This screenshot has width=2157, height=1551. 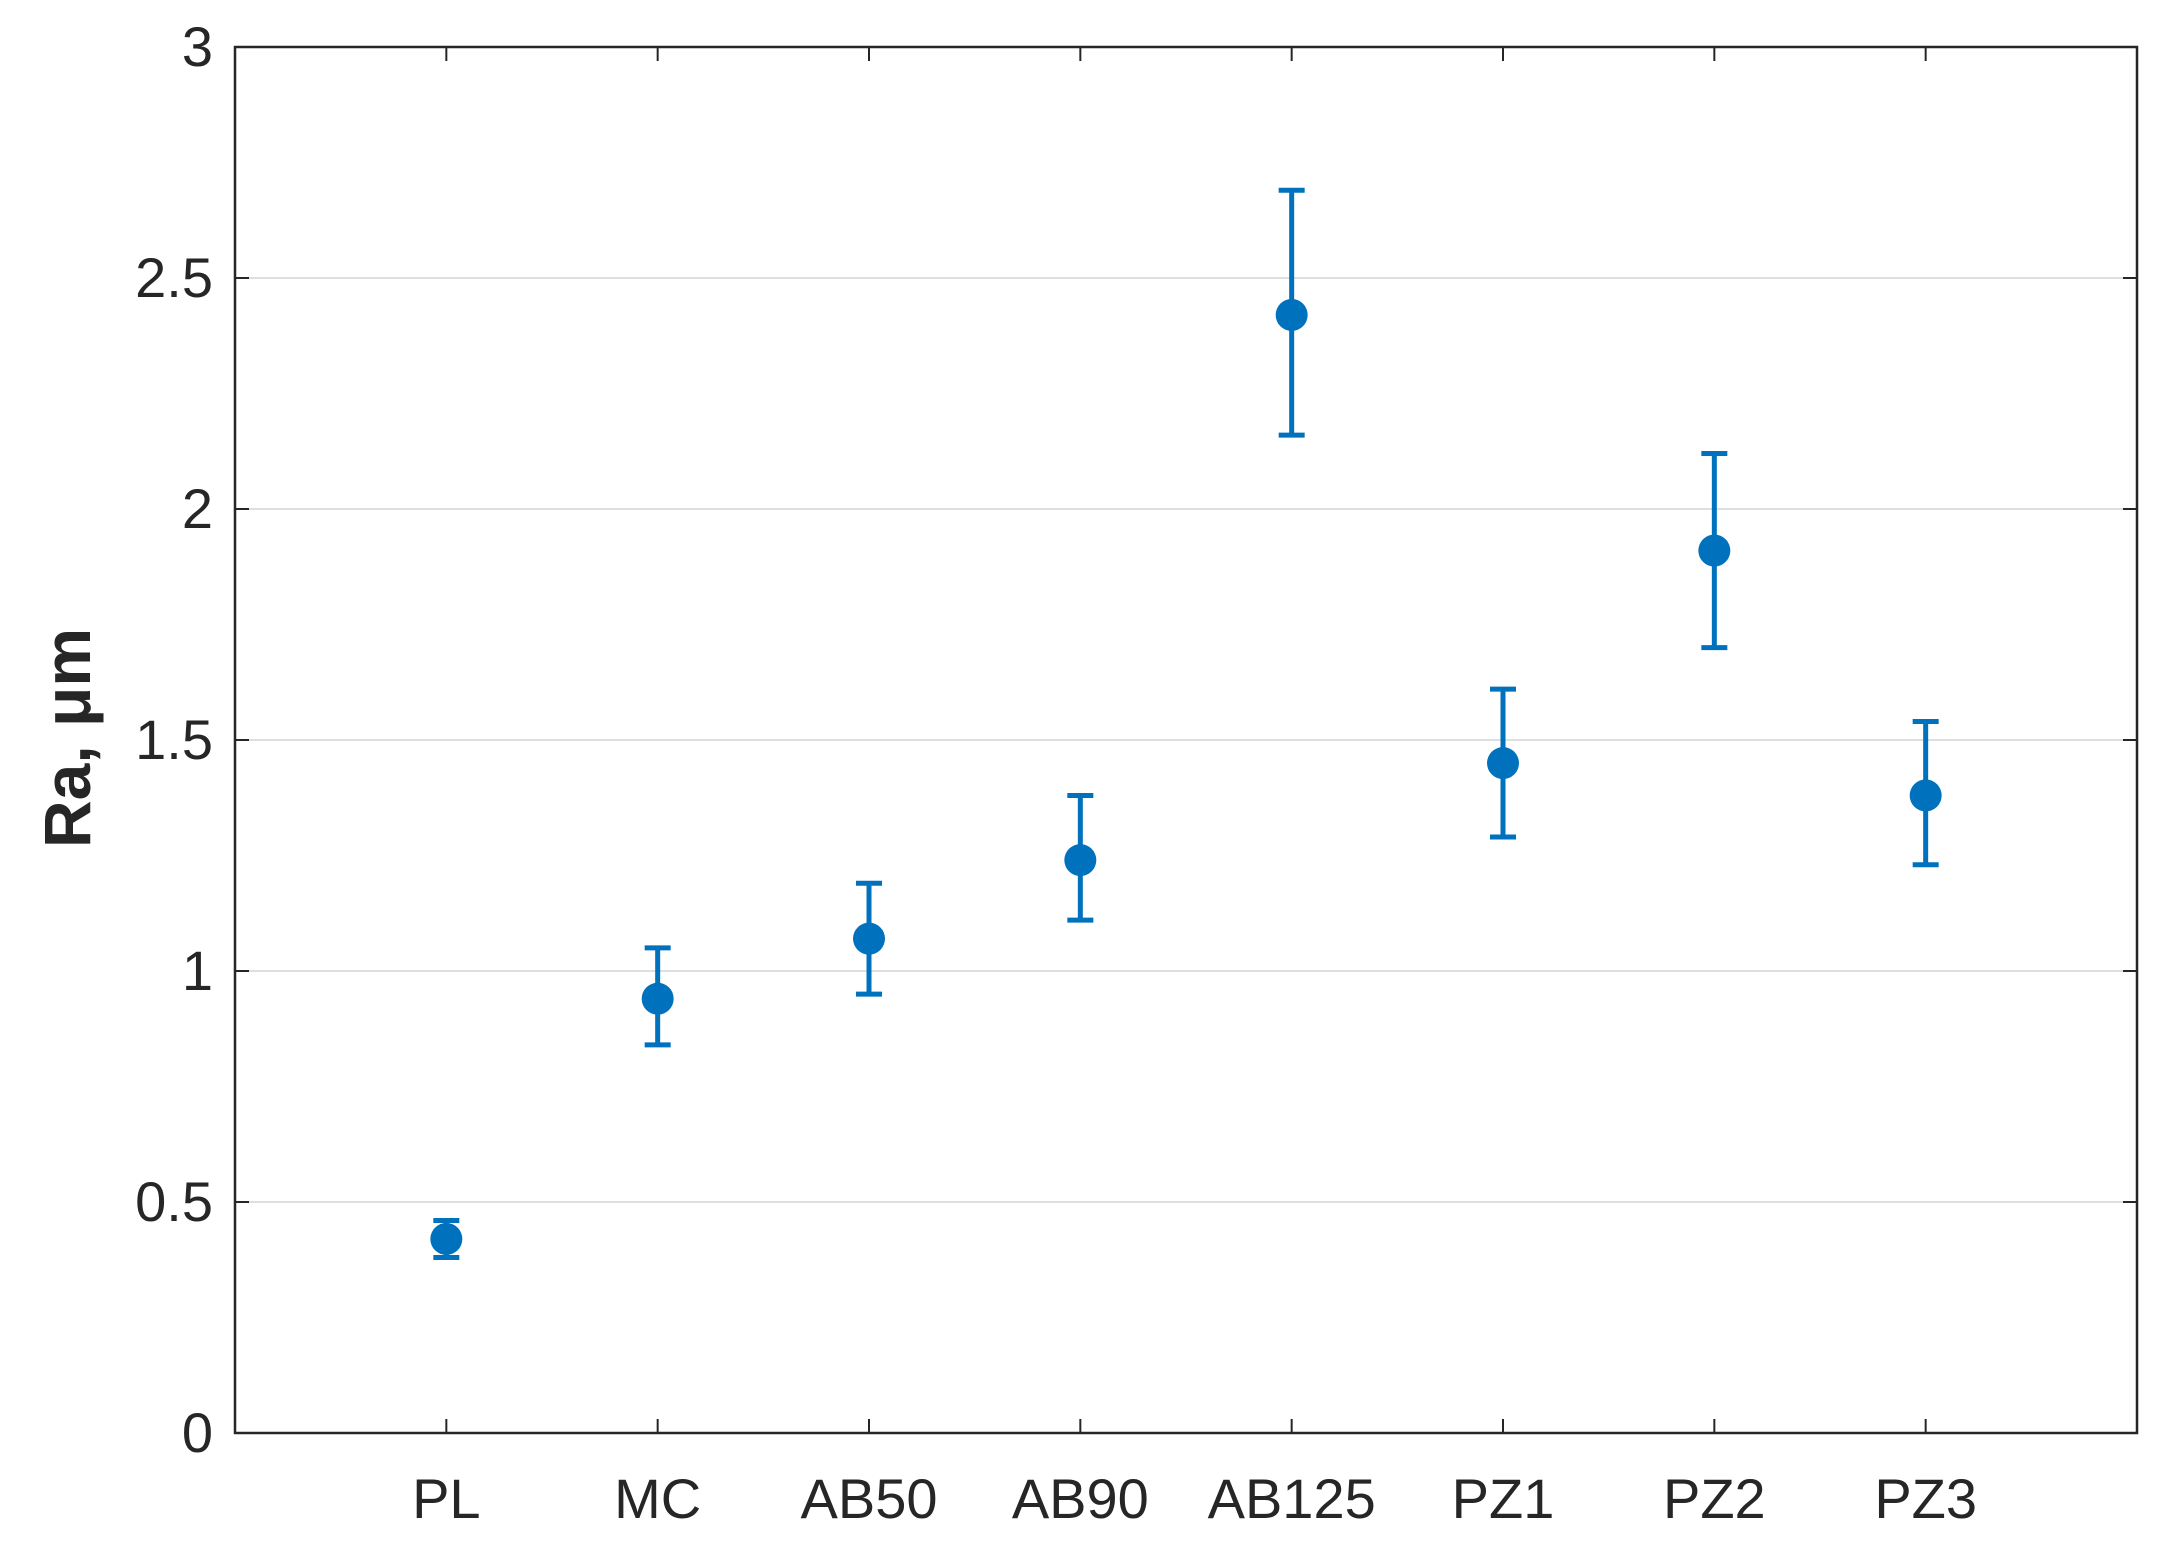 What do you see at coordinates (197, 508) in the screenshot?
I see `y-tick-label: 2` at bounding box center [197, 508].